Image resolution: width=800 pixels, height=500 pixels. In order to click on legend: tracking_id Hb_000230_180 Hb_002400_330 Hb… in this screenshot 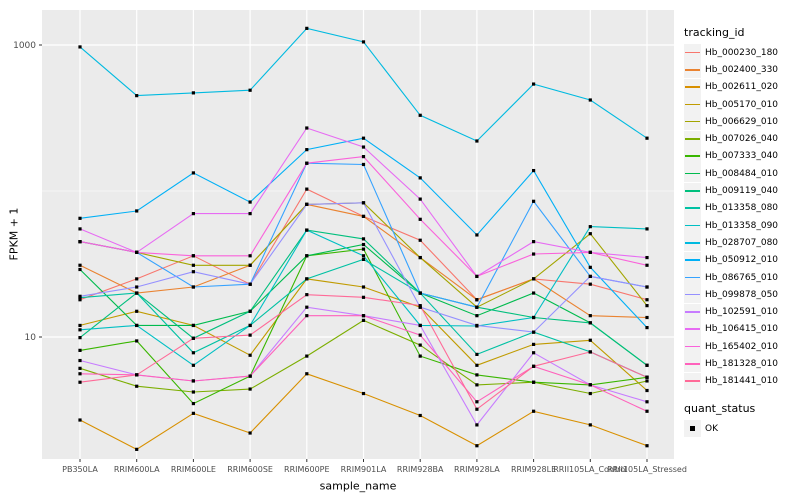, I will do `click(731, 232)`.